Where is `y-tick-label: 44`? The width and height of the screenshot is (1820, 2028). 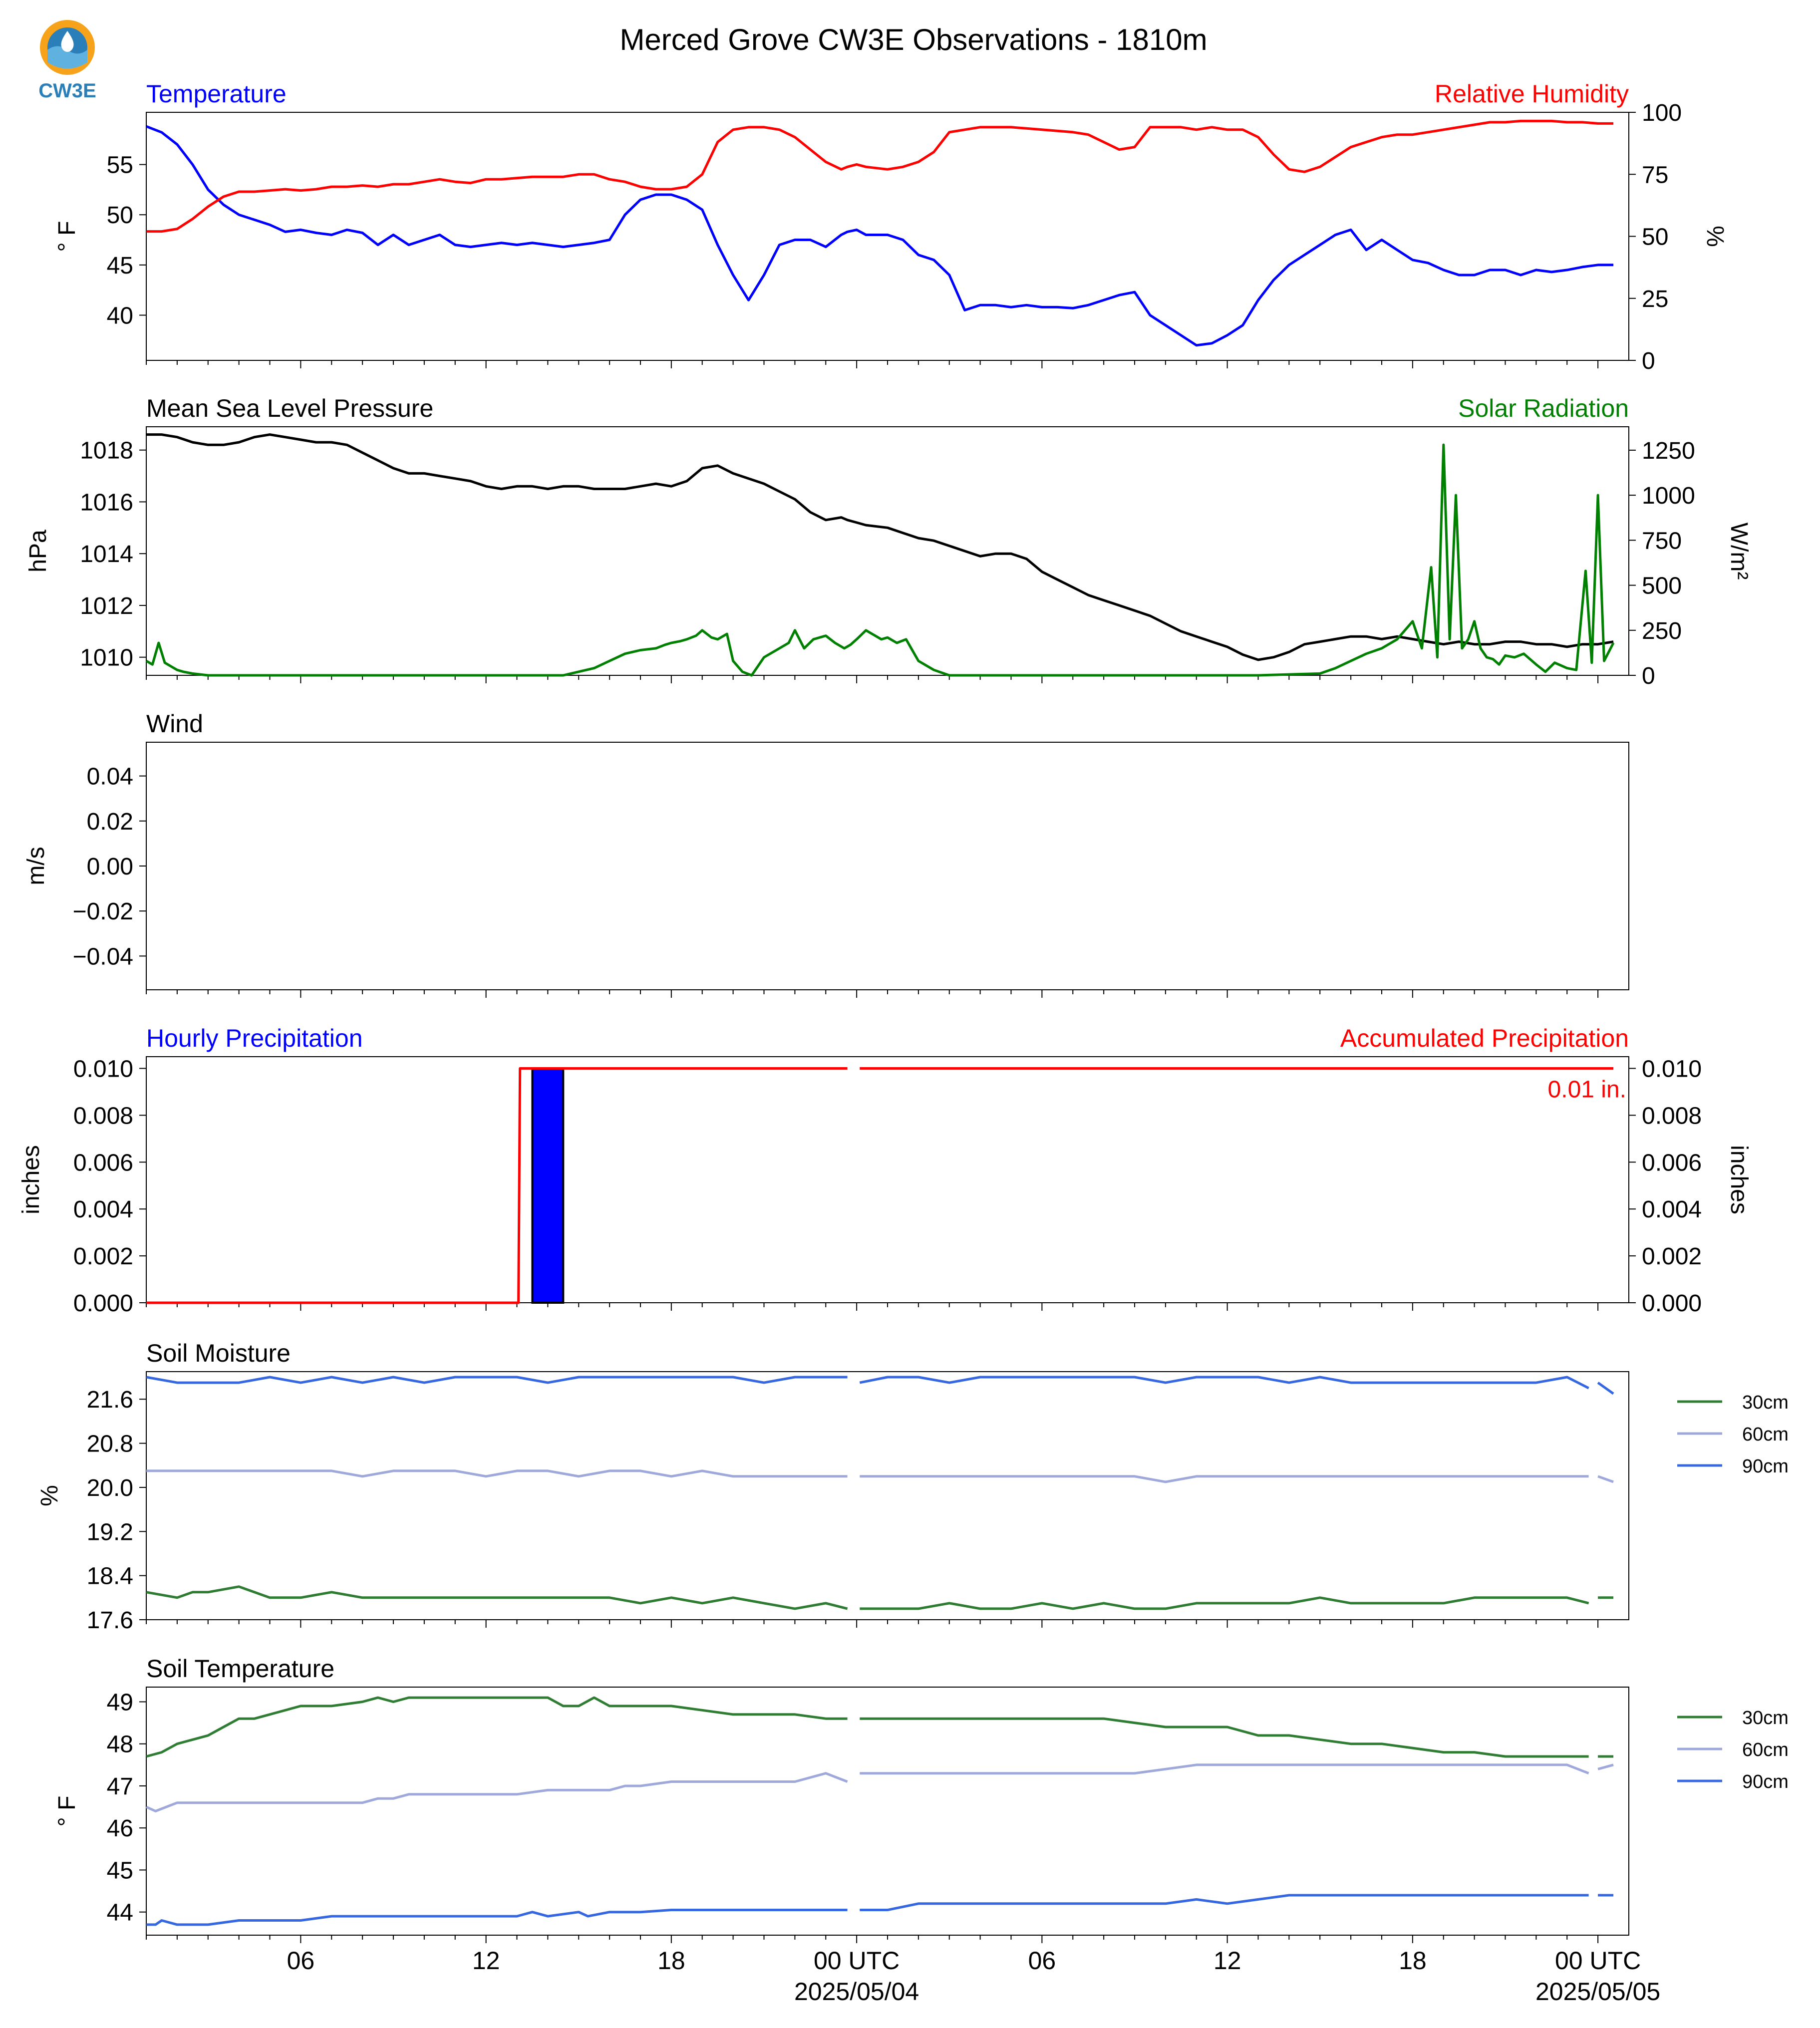 y-tick-label: 44 is located at coordinates (120, 1913).